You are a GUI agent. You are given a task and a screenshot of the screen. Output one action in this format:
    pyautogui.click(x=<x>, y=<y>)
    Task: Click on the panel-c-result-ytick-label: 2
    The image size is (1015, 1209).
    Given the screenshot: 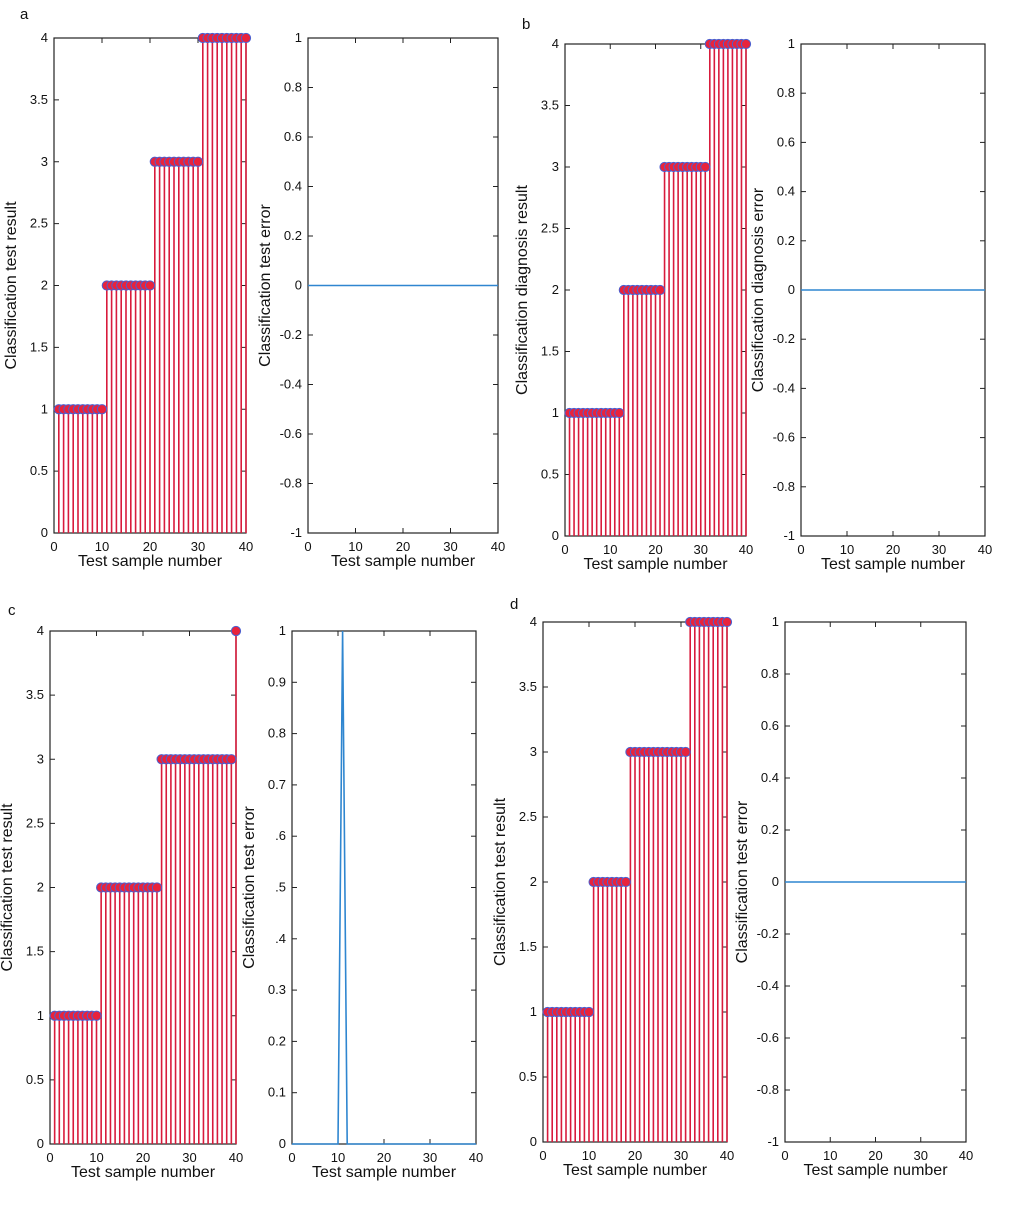 What is the action you would take?
    pyautogui.click(x=40, y=887)
    